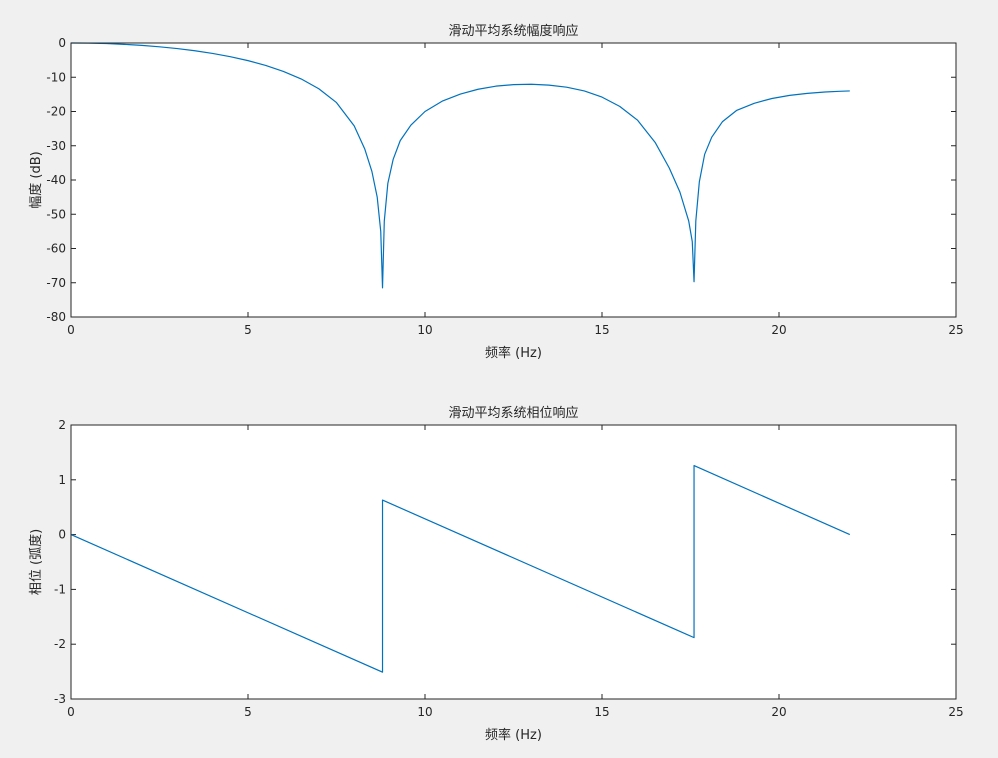  Describe the element at coordinates (56, 214) in the screenshot. I see `y-tick-label: -50` at that location.